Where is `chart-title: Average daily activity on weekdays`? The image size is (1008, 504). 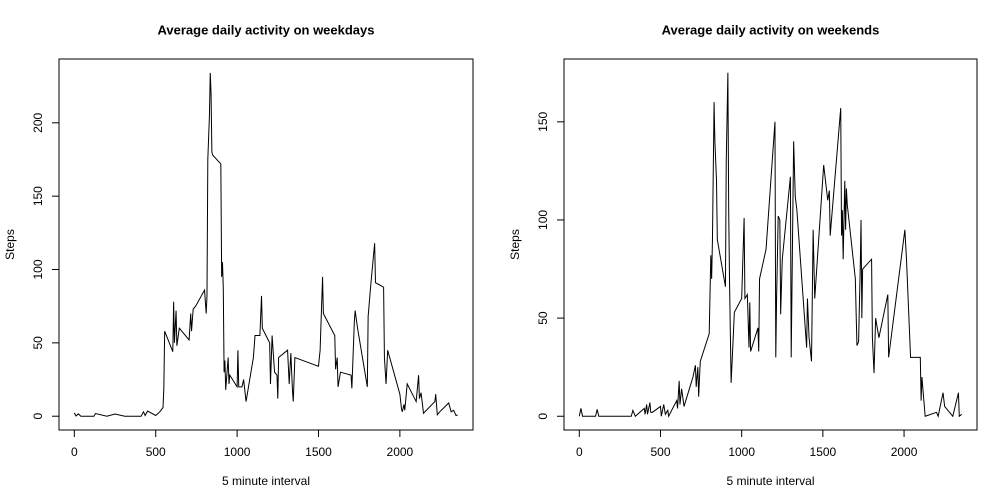 chart-title: Average daily activity on weekdays is located at coordinates (265, 29).